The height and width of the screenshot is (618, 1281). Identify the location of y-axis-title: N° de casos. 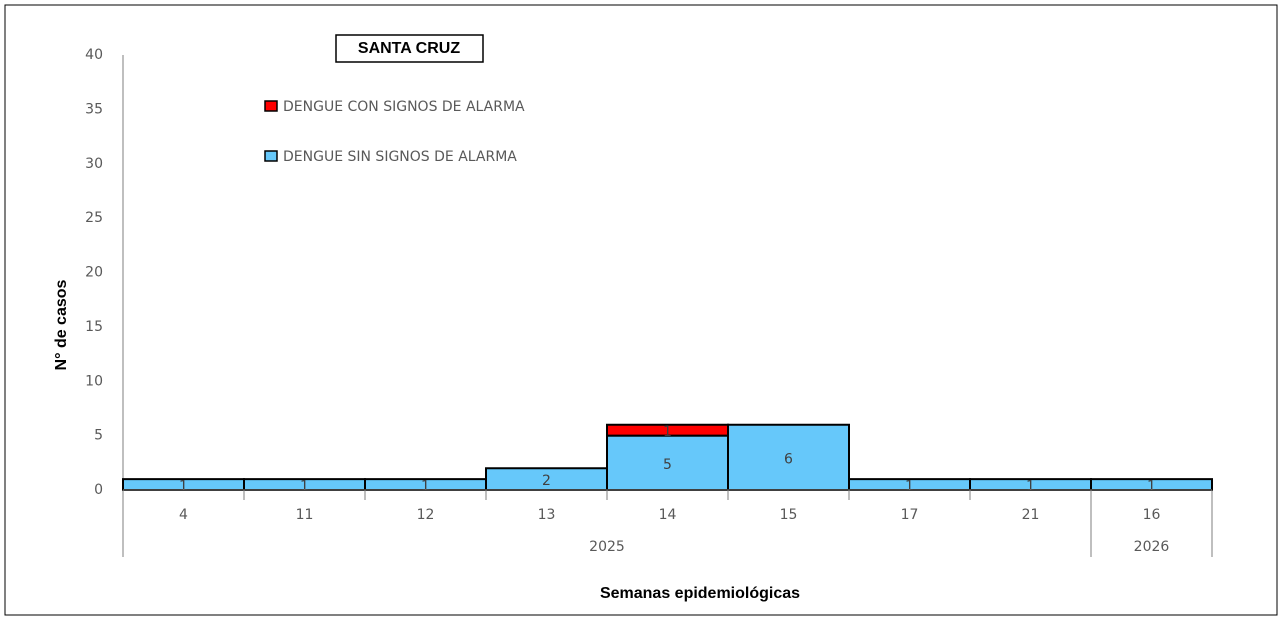
(61, 324).